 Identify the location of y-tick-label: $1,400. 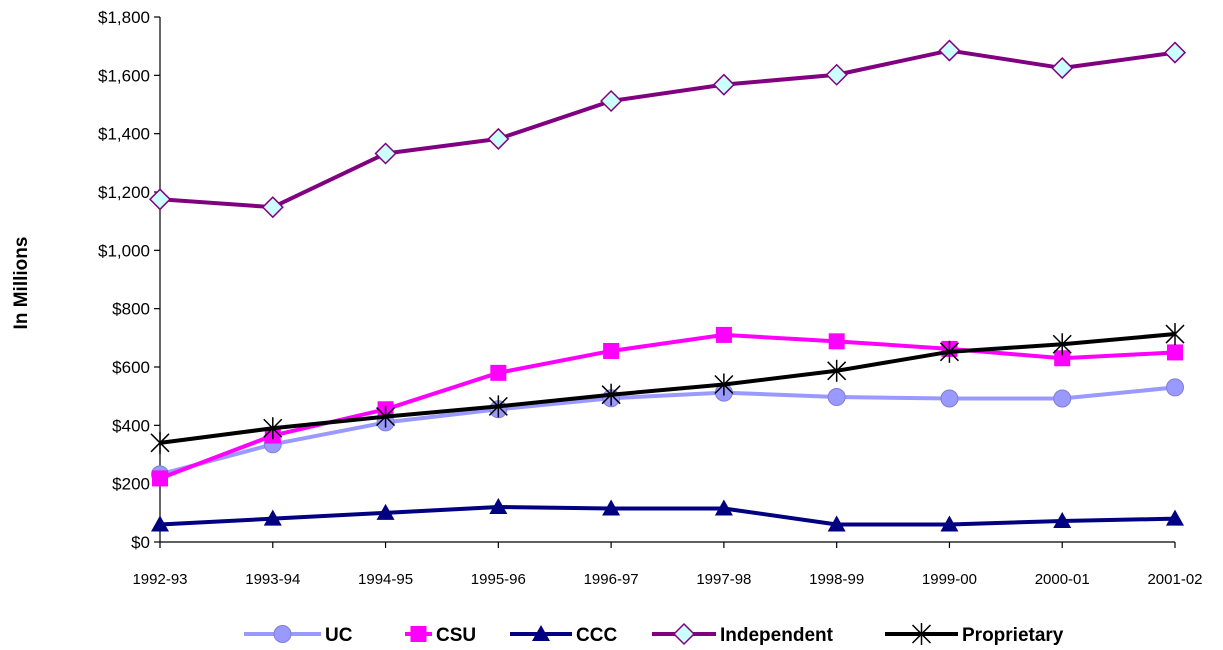
(124, 134).